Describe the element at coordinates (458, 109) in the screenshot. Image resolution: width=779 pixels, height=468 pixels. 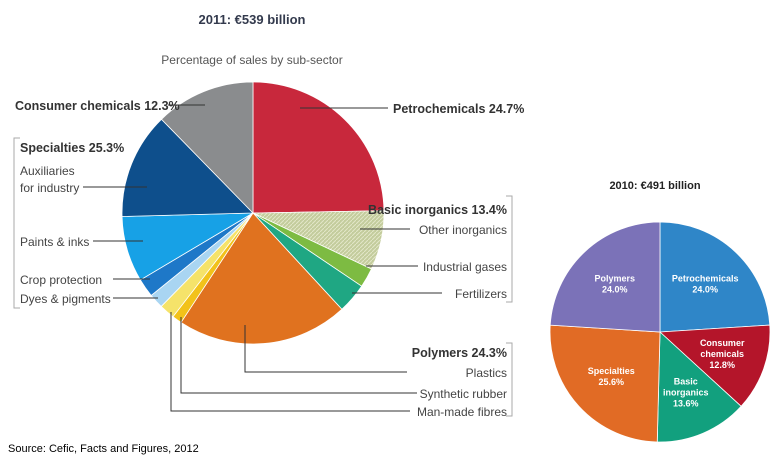
I see `label-petrochemicals: Petrochemicals 24.7%` at that location.